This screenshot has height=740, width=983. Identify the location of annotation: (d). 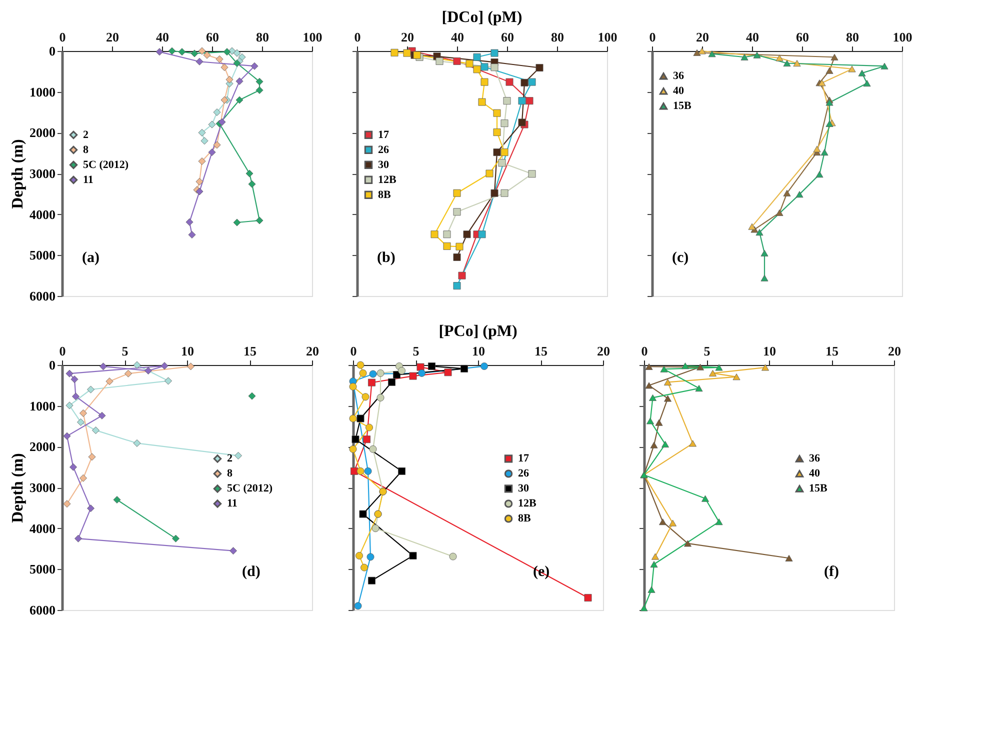
(251, 572).